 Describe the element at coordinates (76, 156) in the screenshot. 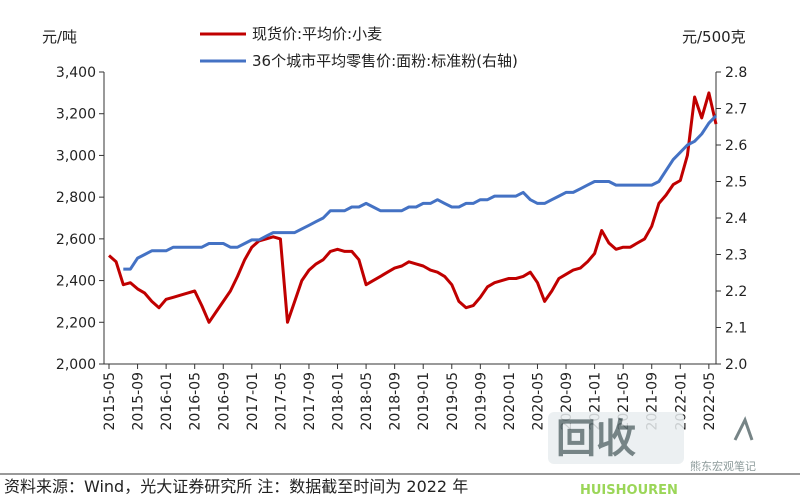

I see `left-tick-label: 3,000` at that location.